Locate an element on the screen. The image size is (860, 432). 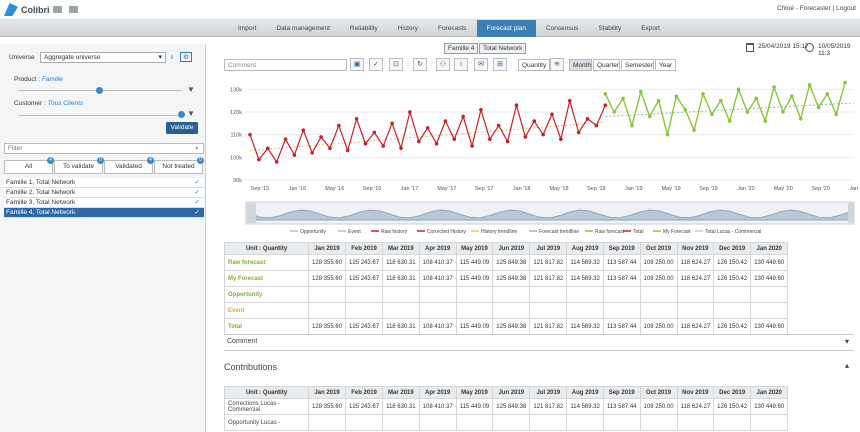
status-tab-3: Not treated 0 is located at coordinates (179, 165).